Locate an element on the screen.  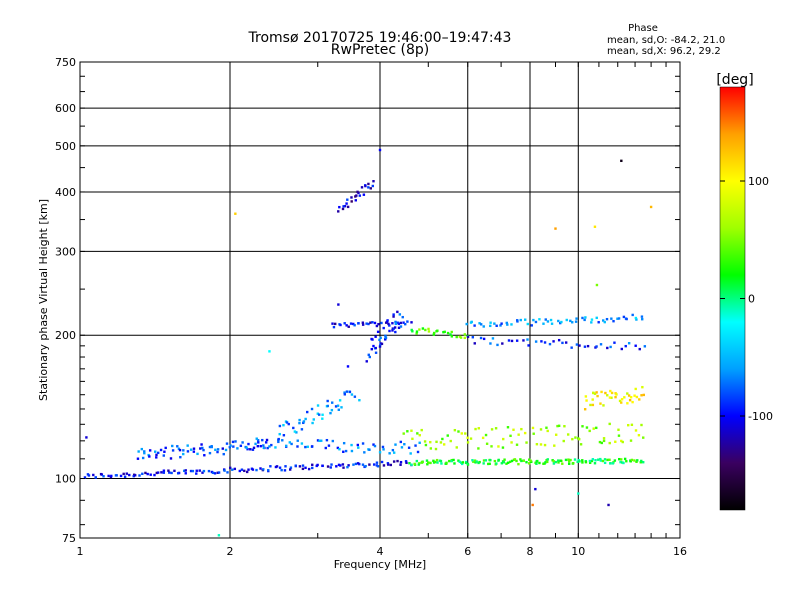
phase-box-line-o: mean, sd,O: -84.2, 21.0 is located at coordinates (666, 40).